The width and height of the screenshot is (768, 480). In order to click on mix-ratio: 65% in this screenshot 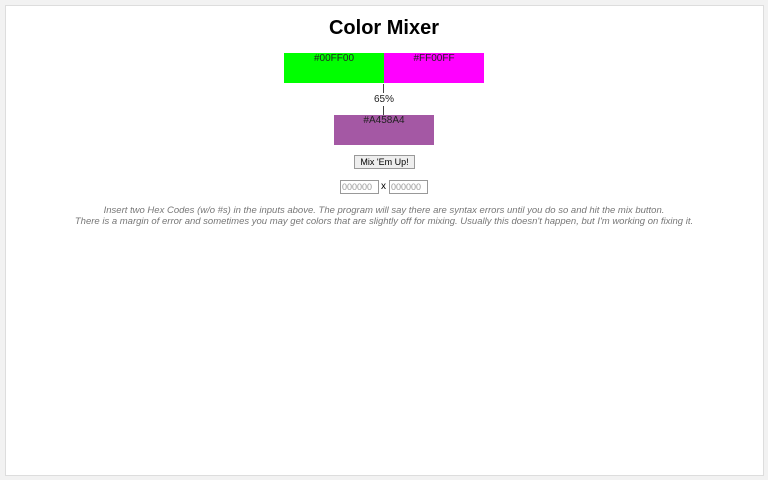, I will do `click(383, 99)`.